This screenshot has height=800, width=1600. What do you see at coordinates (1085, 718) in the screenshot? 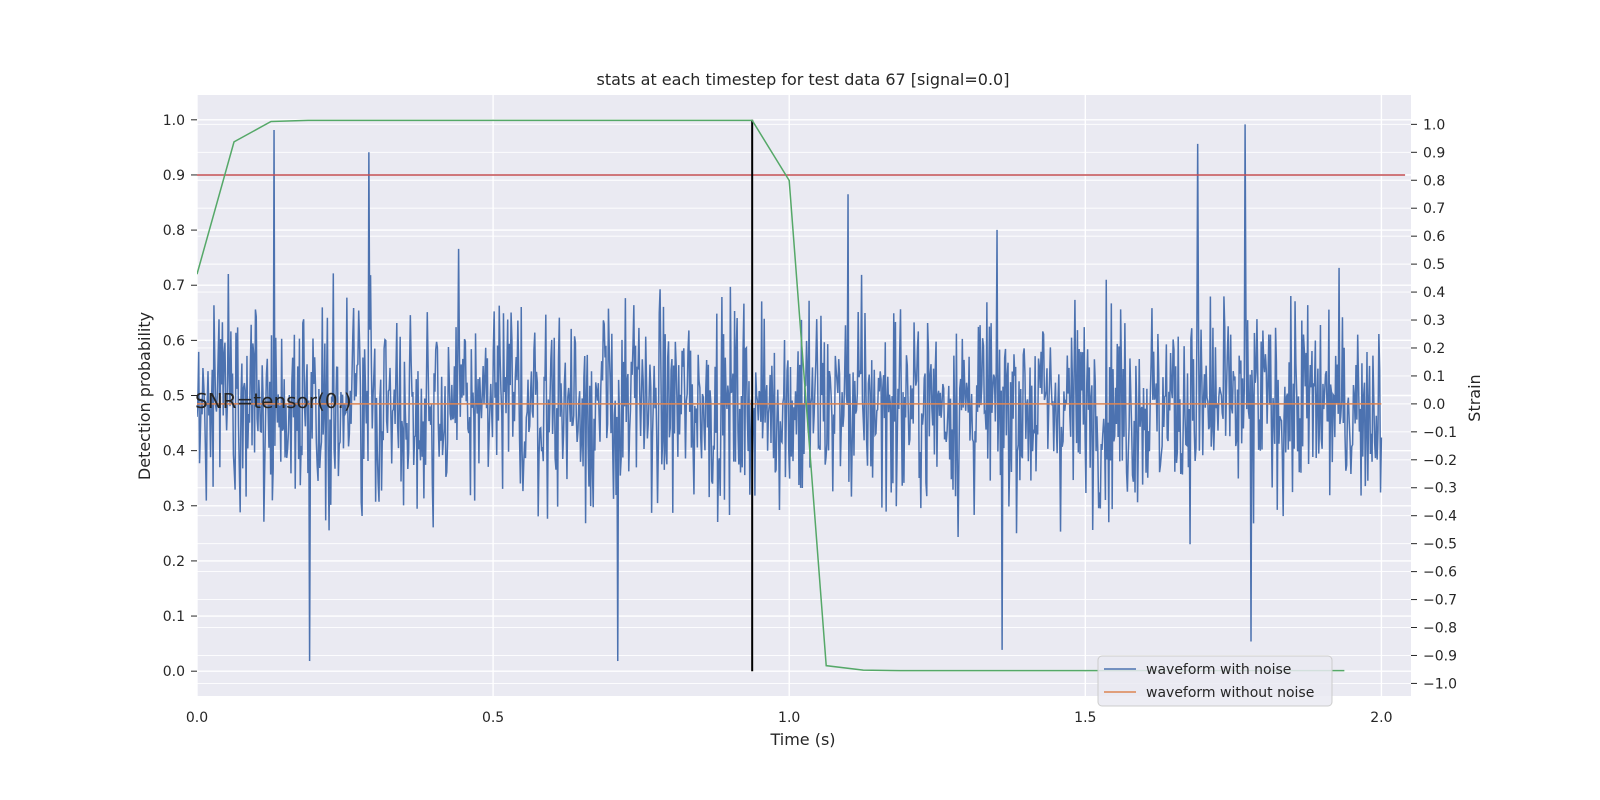
I see `x-tick-label: 1.5` at bounding box center [1085, 718].